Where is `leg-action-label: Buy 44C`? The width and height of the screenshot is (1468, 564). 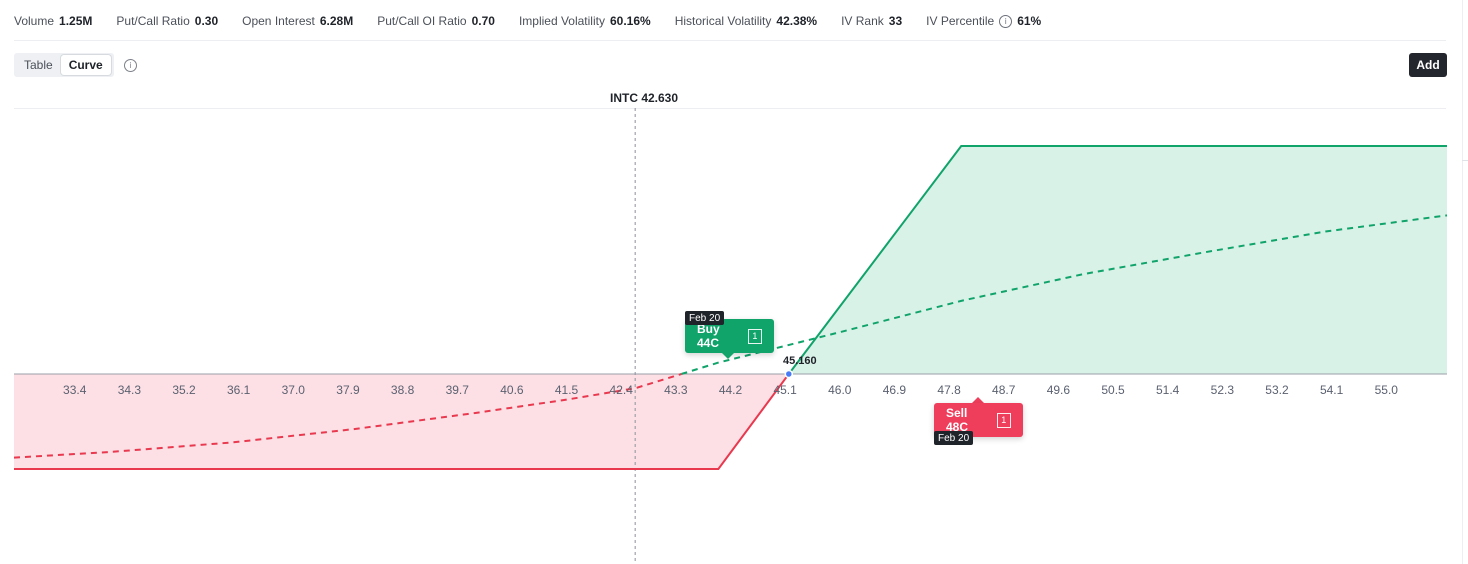 leg-action-label: Buy 44C is located at coordinates (708, 336).